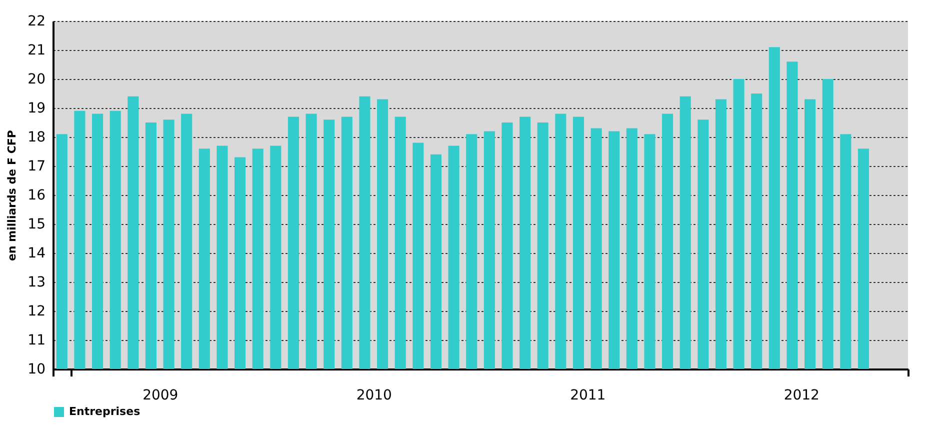 This screenshot has width=950, height=439. Describe the element at coordinates (37, 50) in the screenshot. I see `y-tick-label: 21` at that location.